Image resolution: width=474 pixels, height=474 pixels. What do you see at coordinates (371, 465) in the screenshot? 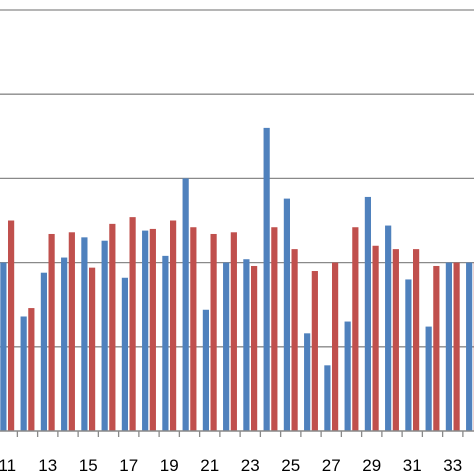
I see `x-tick-label-29: 29` at bounding box center [371, 465].